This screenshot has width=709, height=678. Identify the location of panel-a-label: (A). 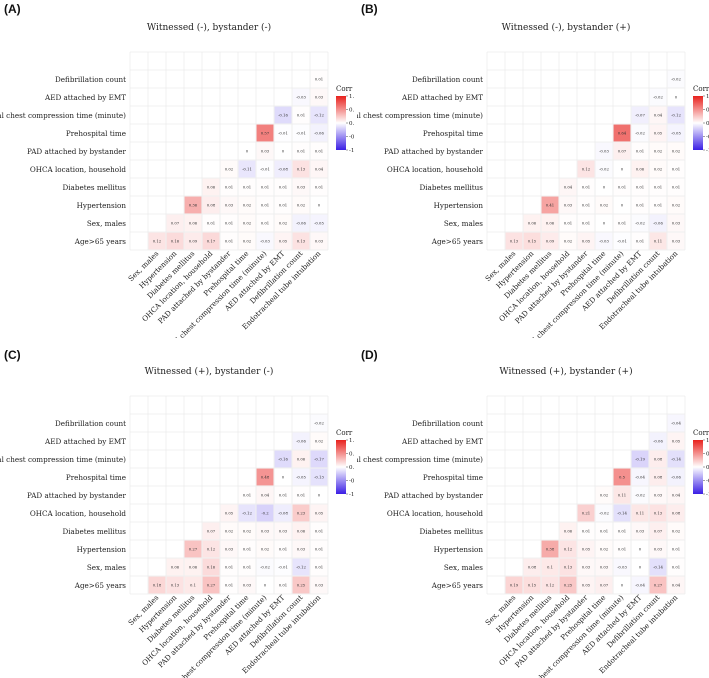
(12, 9).